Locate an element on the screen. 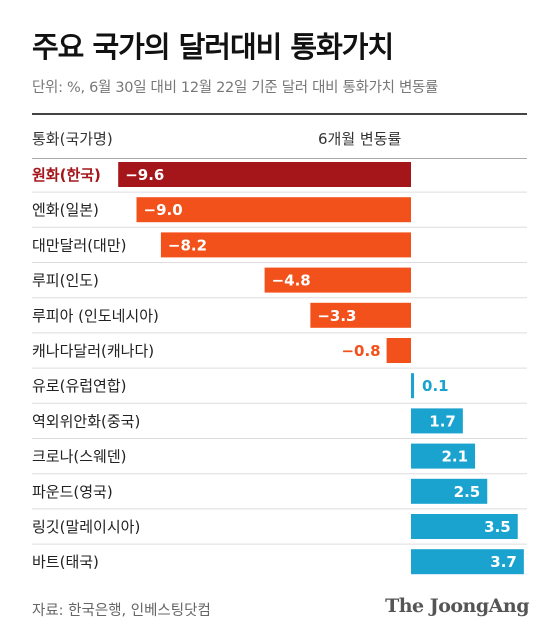 The width and height of the screenshot is (559, 642). value-label: 3.5 is located at coordinates (497, 527).